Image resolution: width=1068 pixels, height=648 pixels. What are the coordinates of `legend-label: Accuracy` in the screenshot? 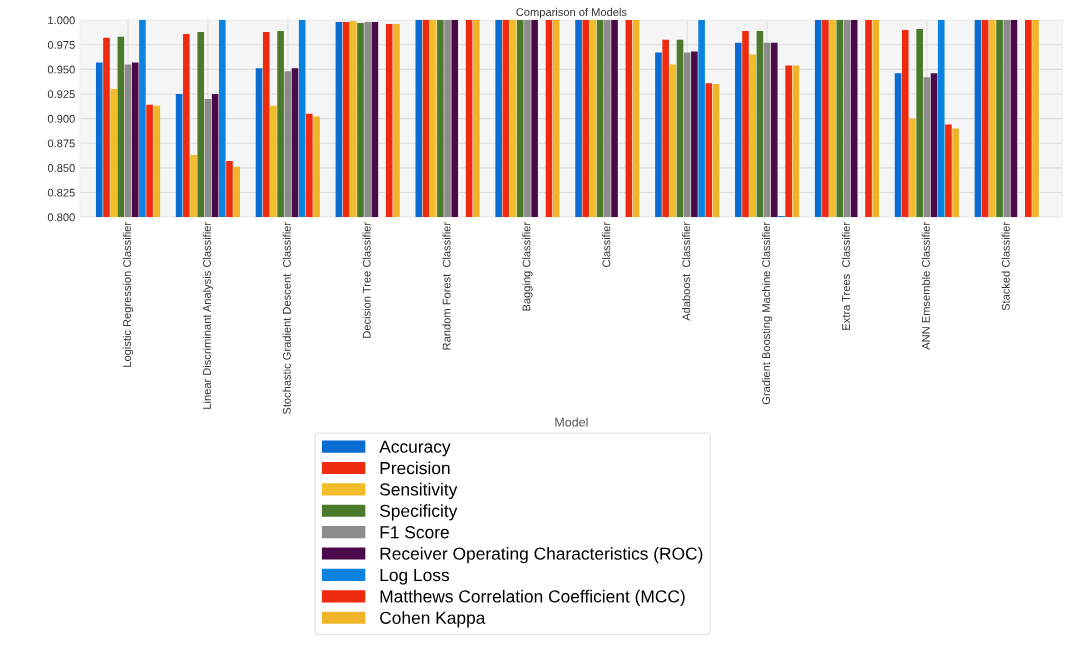 It's located at (415, 448).